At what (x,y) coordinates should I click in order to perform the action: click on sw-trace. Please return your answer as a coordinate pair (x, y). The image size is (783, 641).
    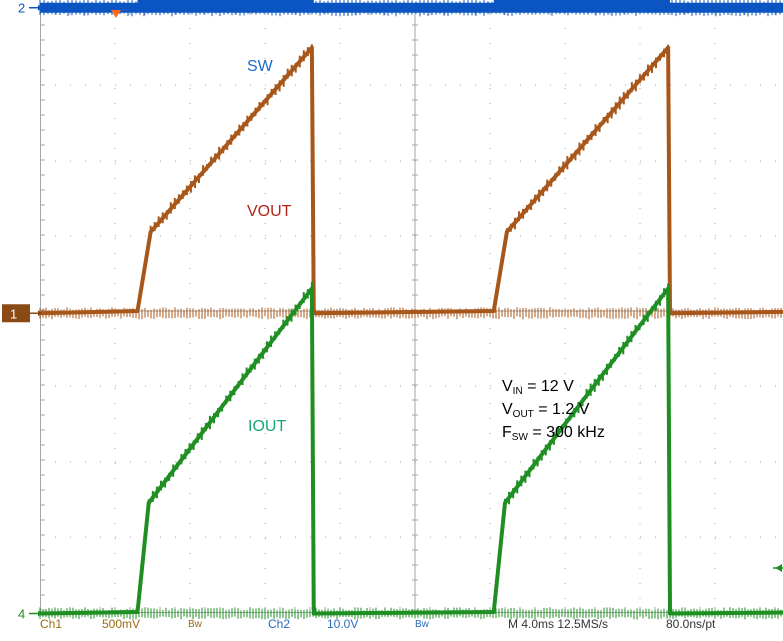
    Looking at the image, I should click on (411, 8).